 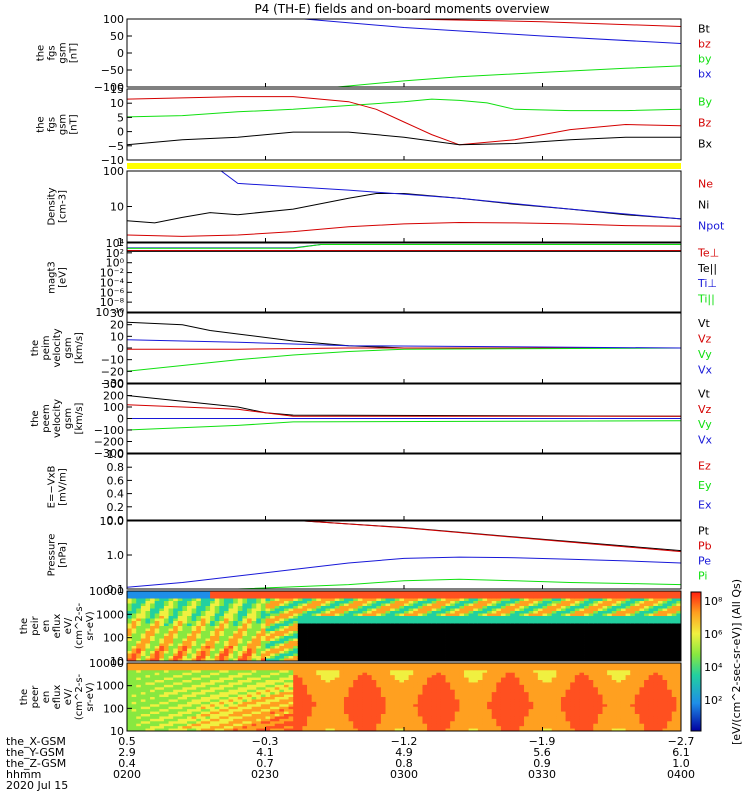 I want to click on tick-label: −100, so click(x=109, y=430).